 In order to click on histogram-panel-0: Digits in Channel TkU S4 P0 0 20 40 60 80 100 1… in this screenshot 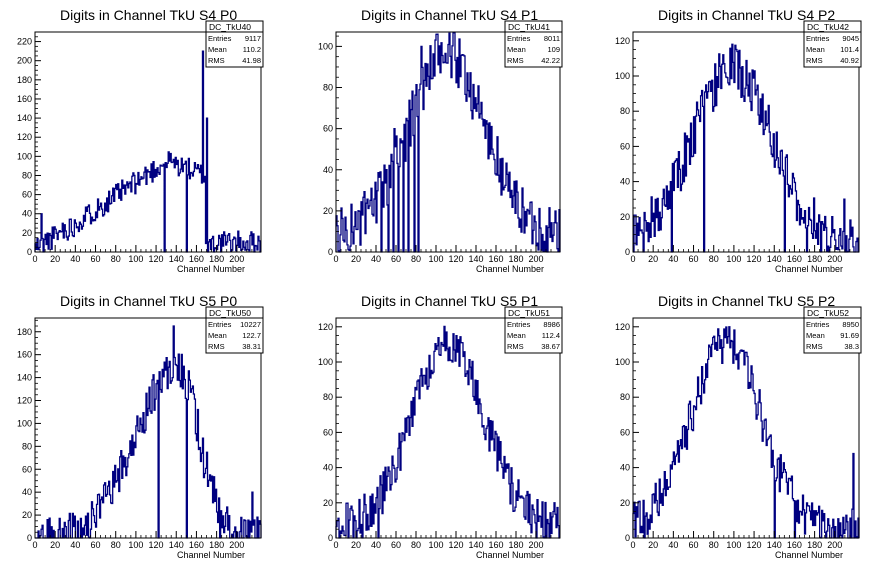, I will do `click(140, 140)`.